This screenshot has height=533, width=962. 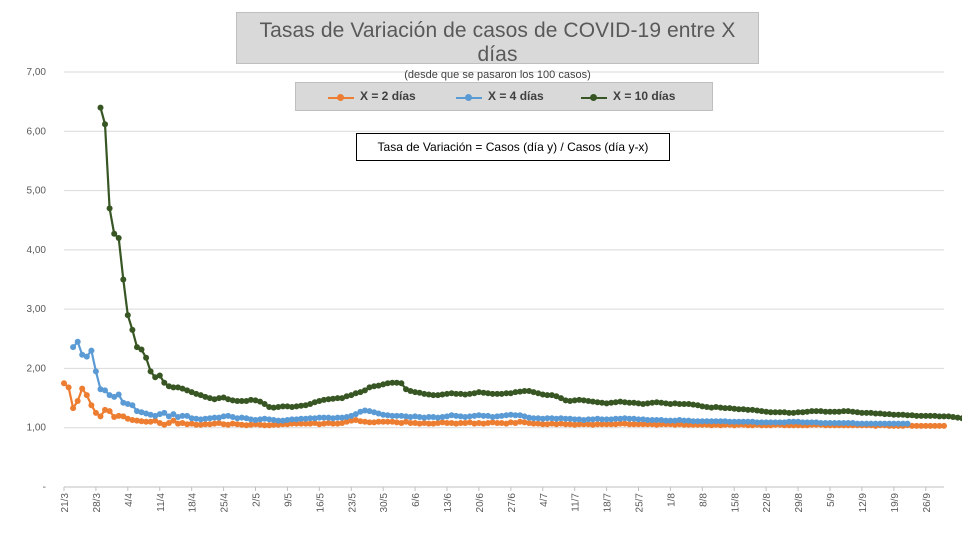 What do you see at coordinates (225, 503) in the screenshot?
I see `x-tick-label: 25/4` at bounding box center [225, 503].